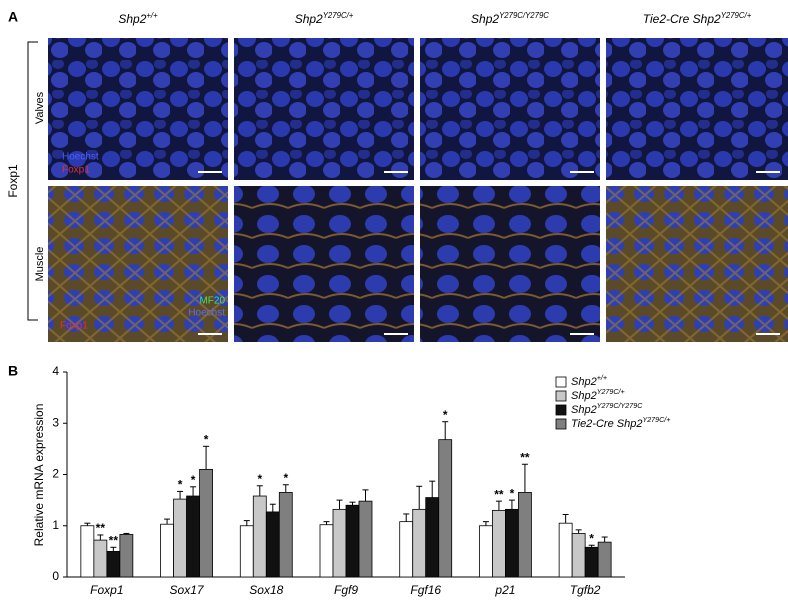 The width and height of the screenshot is (788, 601). What do you see at coordinates (212, 301) in the screenshot?
I see `stain-label: MF20` at bounding box center [212, 301].